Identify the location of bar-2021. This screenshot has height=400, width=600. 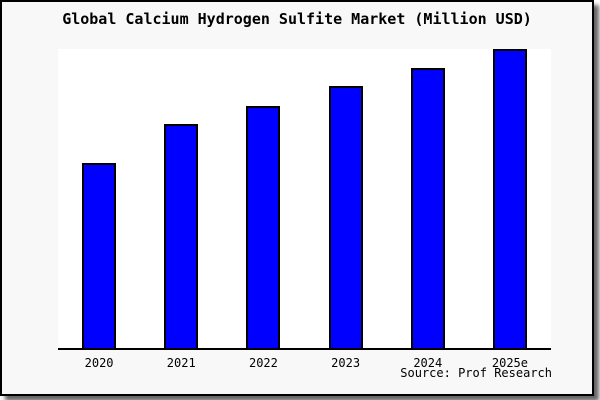
(181, 236).